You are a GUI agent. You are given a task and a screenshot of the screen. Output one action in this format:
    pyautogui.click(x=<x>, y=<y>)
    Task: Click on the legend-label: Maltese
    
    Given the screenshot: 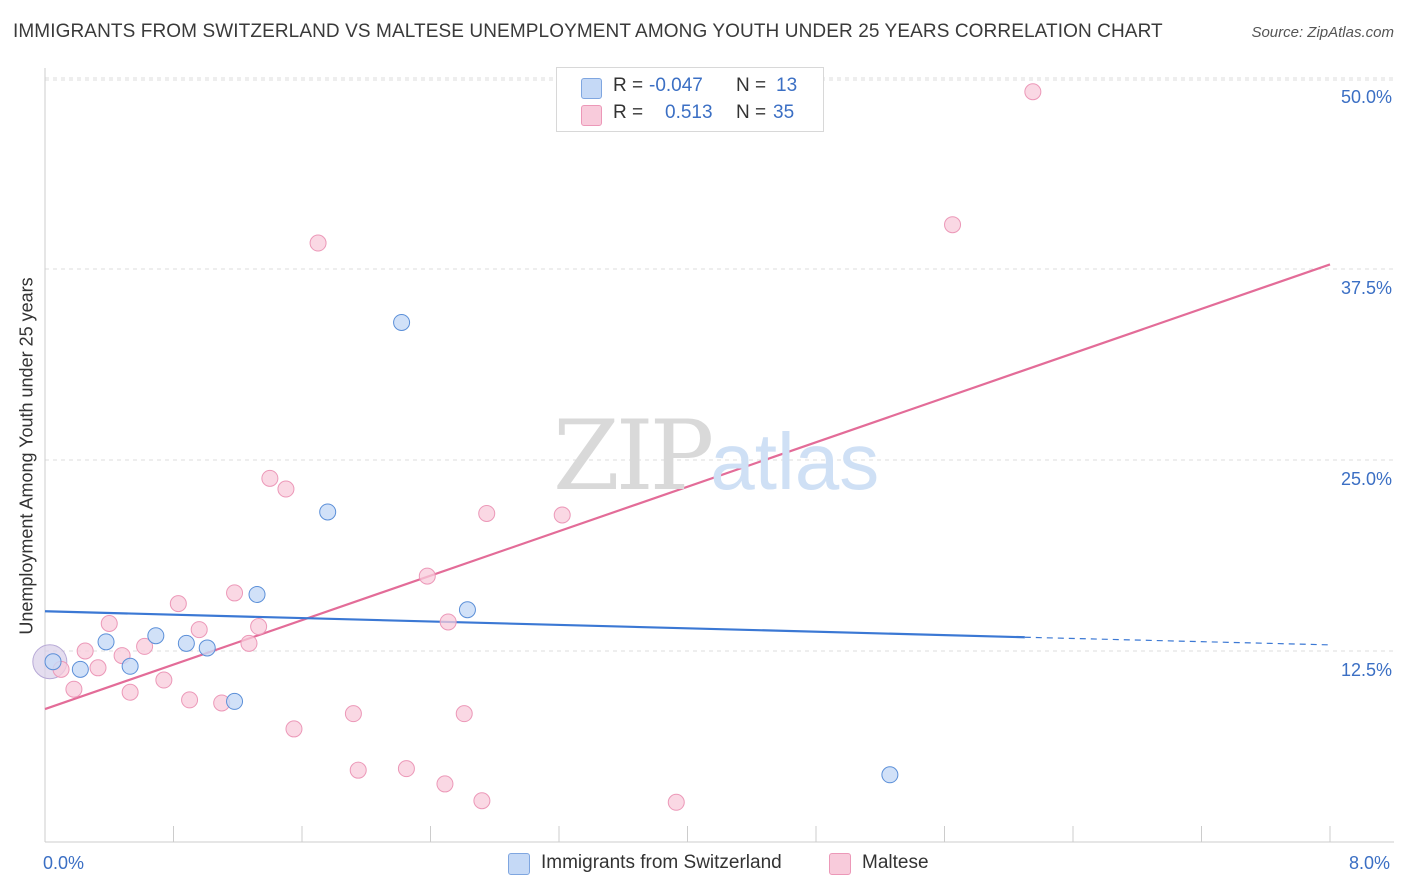 What is the action you would take?
    pyautogui.click(x=895, y=862)
    